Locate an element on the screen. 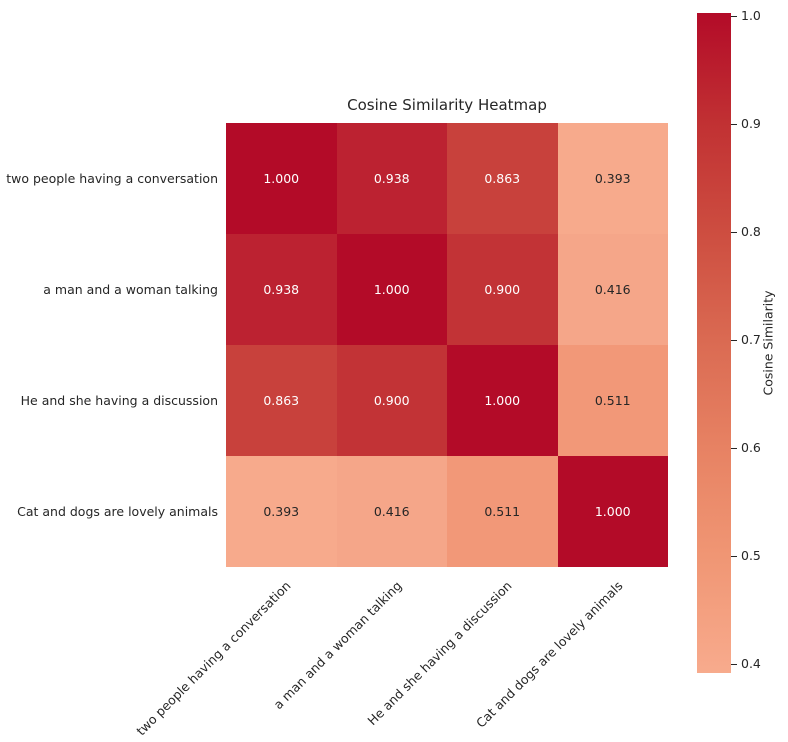 The image size is (788, 742). y-tick-label-2: He and she having a discussion is located at coordinates (119, 400).